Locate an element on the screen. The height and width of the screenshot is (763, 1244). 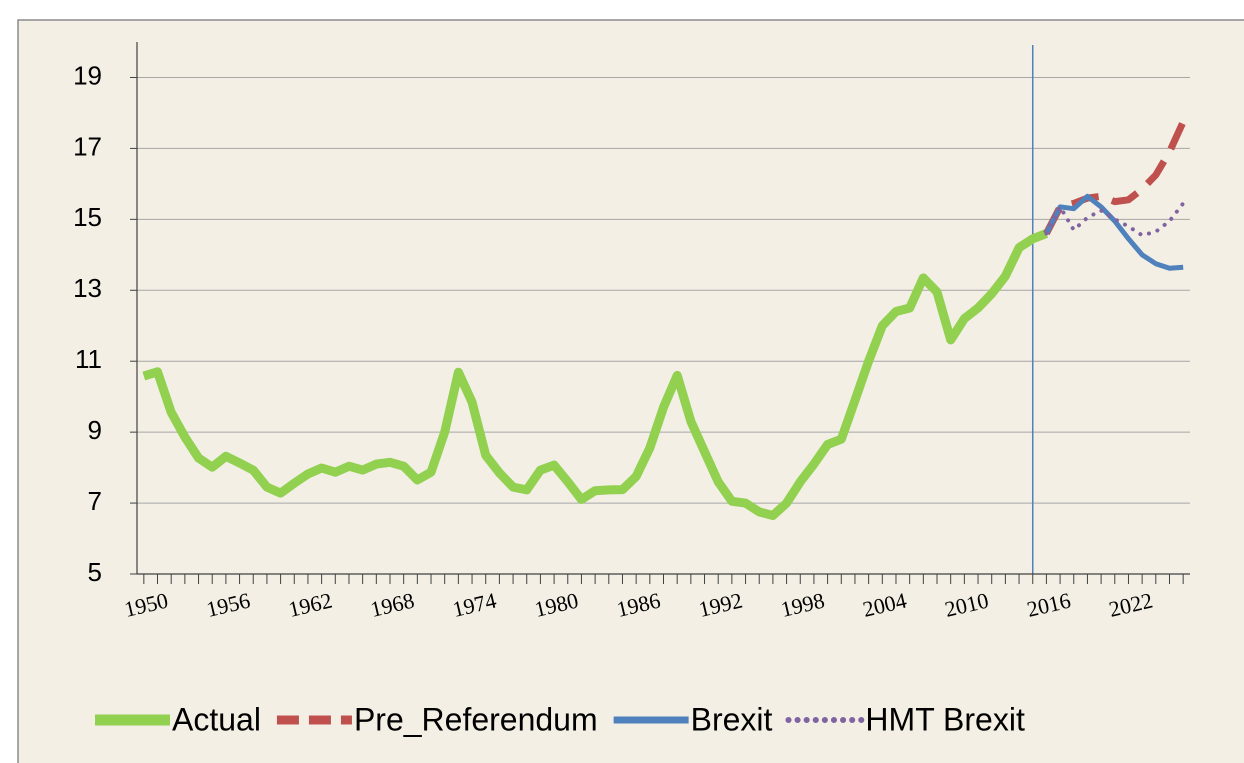
y-tick-label: 5 is located at coordinates (95, 572).